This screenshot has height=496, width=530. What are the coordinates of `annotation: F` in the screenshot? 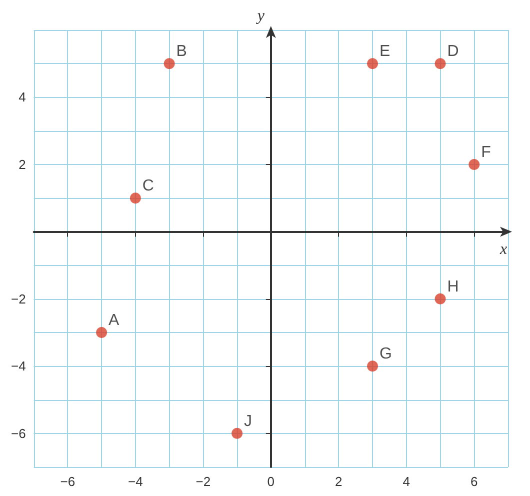 It's located at (486, 152).